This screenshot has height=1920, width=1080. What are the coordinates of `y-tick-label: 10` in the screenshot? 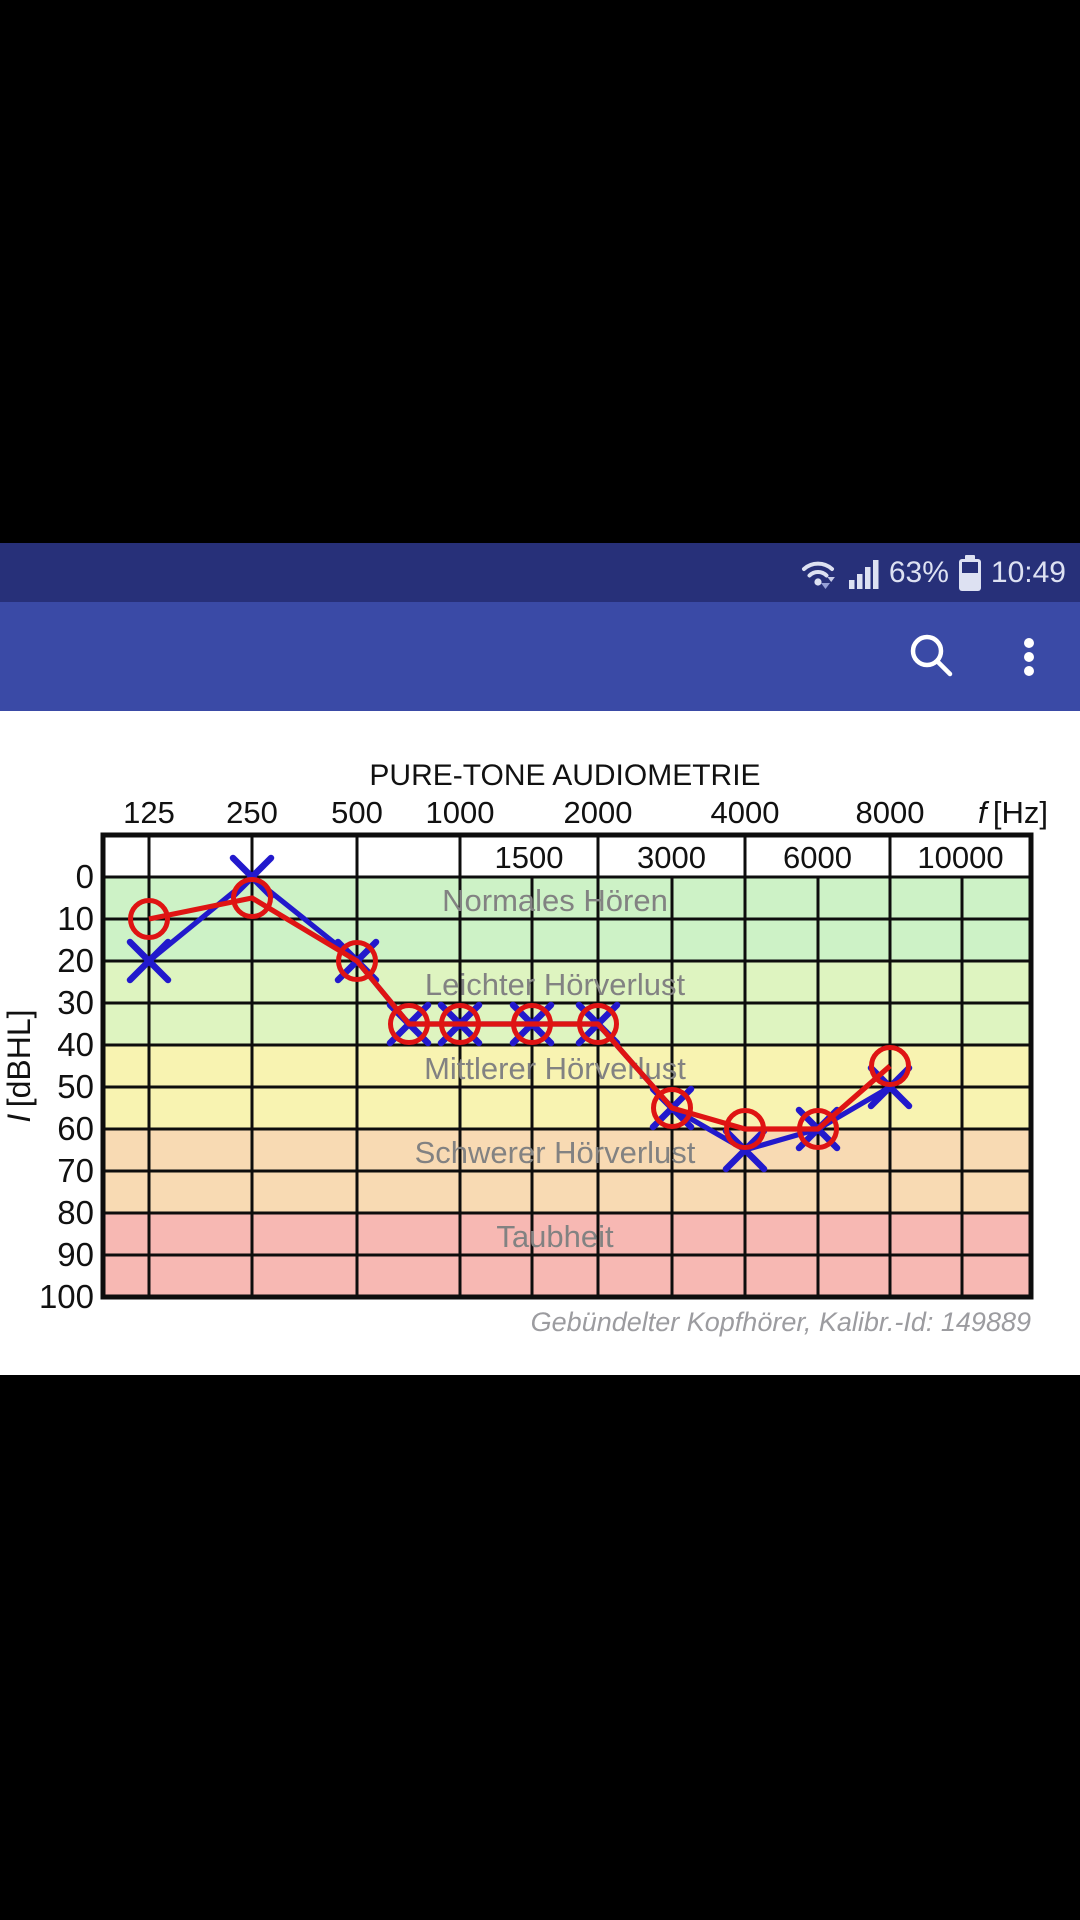 It's located at (75, 918).